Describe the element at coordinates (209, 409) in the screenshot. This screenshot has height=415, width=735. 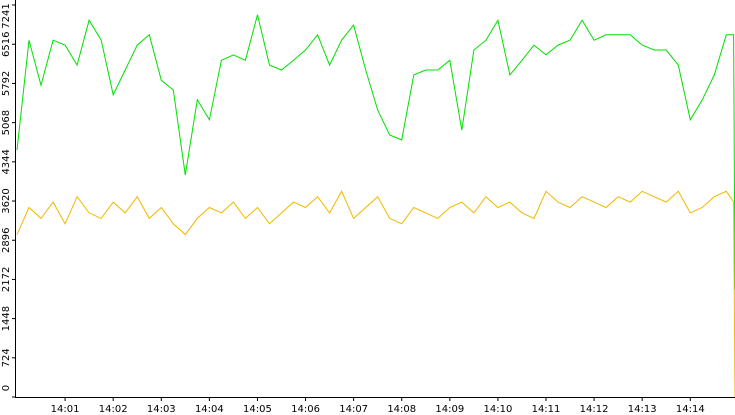
I see `x-tick-label: 14:04` at that location.